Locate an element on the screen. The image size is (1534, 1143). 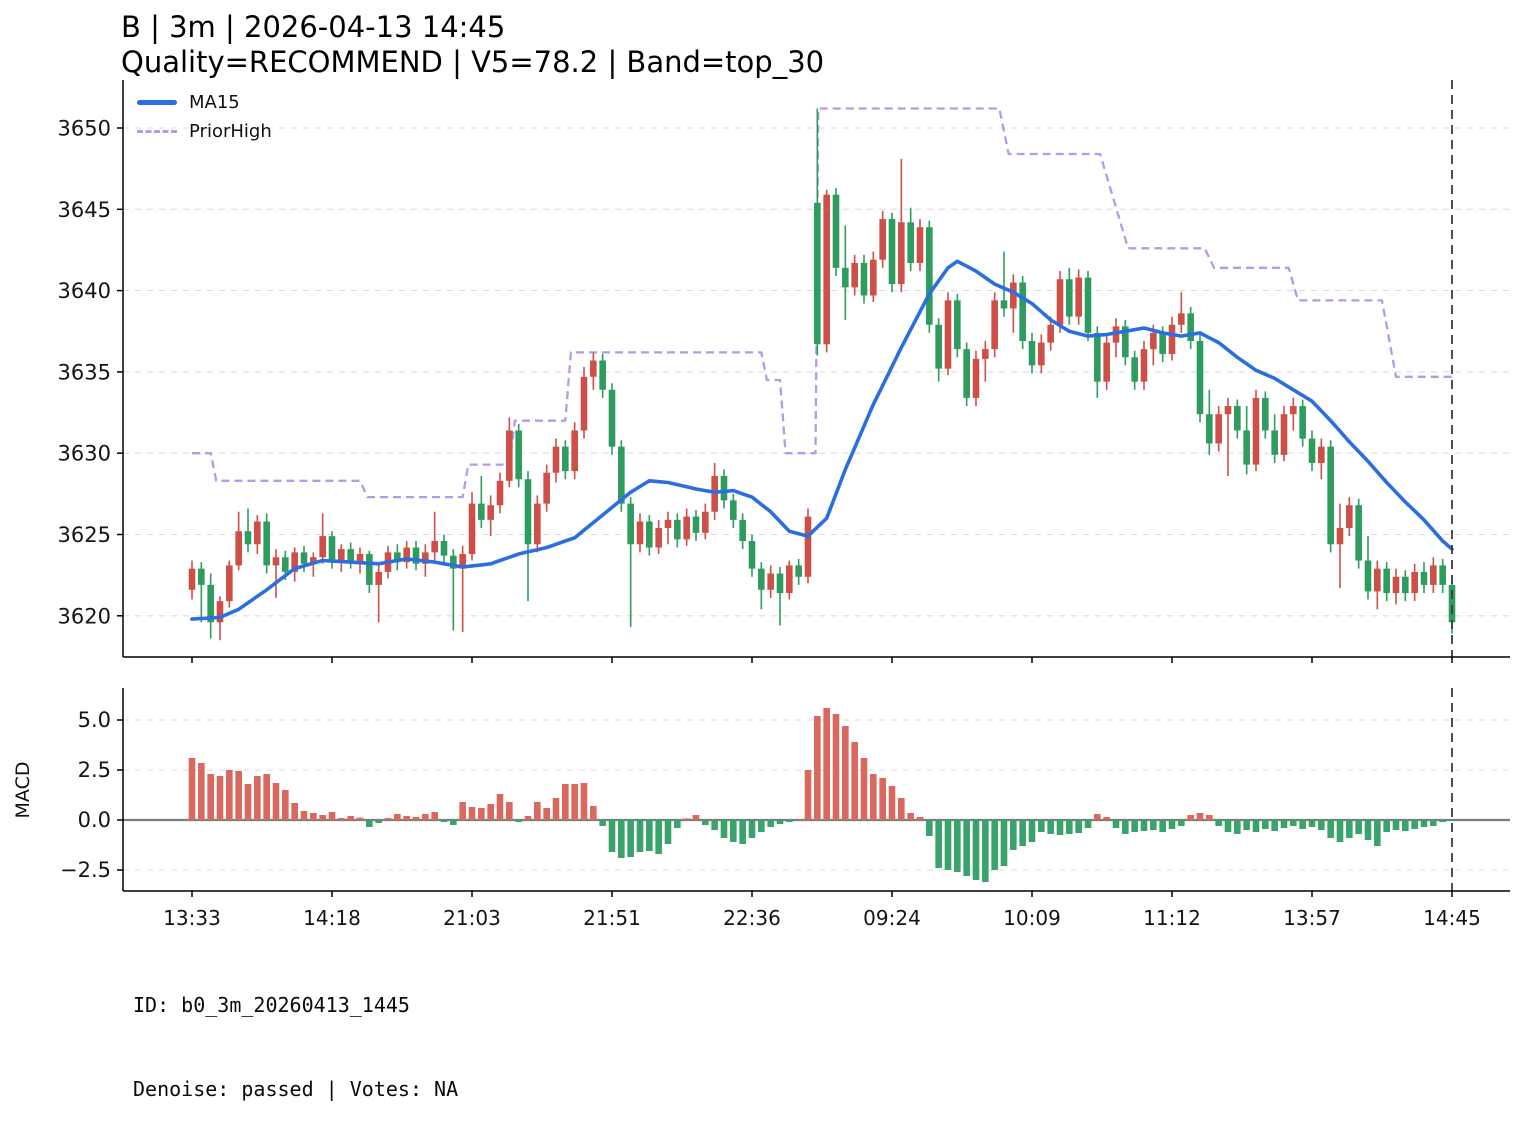
time-tick-label: 11:12 is located at coordinates (1172, 918).